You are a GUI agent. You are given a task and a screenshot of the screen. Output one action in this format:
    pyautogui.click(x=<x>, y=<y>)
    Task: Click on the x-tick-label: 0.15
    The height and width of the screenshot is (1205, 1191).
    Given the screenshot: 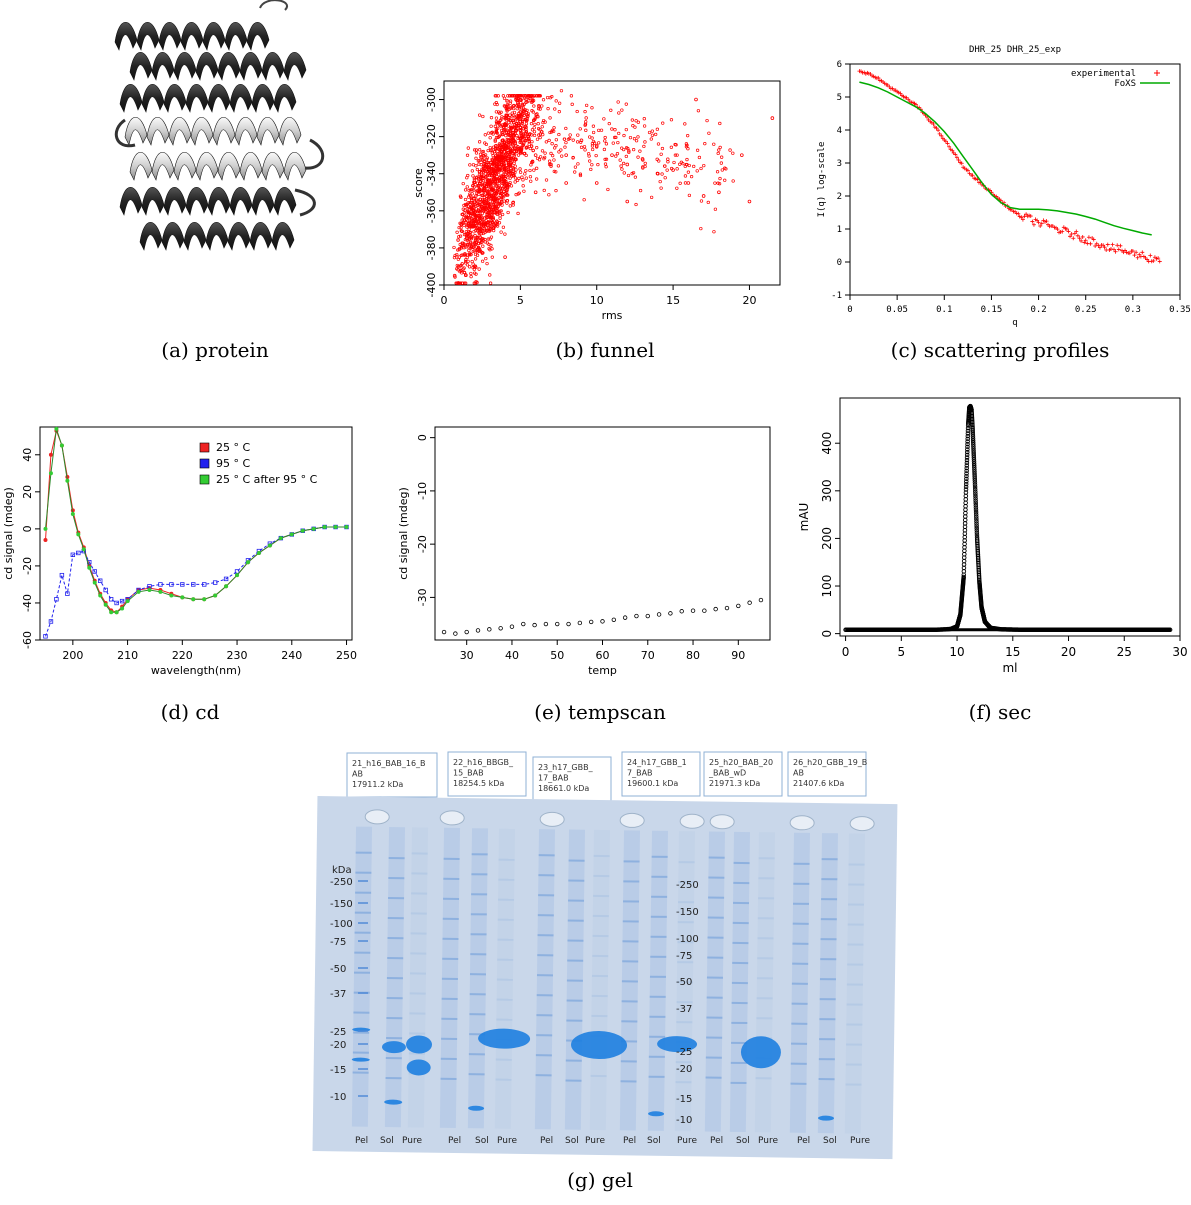 What is the action you would take?
    pyautogui.click(x=992, y=310)
    